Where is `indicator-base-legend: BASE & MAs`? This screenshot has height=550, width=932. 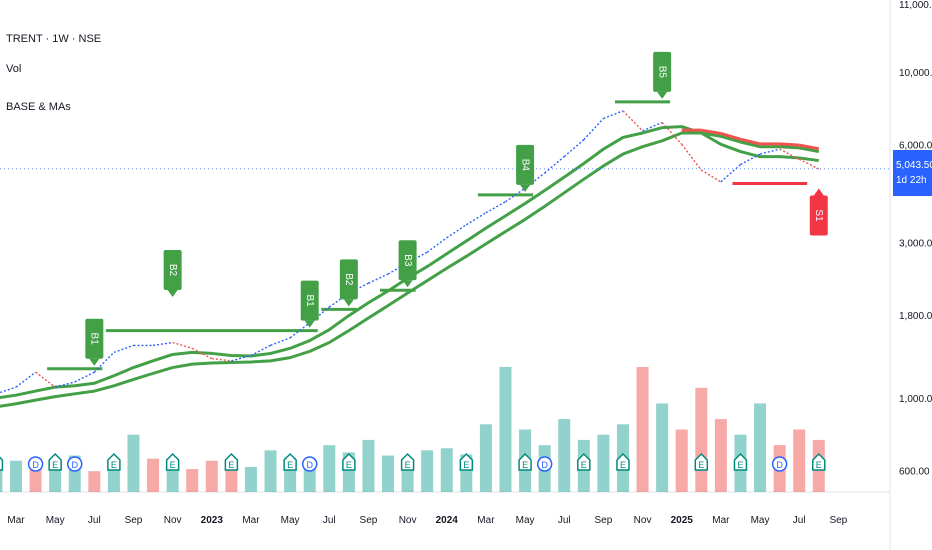
indicator-base-legend: BASE & MAs is located at coordinates (38, 107).